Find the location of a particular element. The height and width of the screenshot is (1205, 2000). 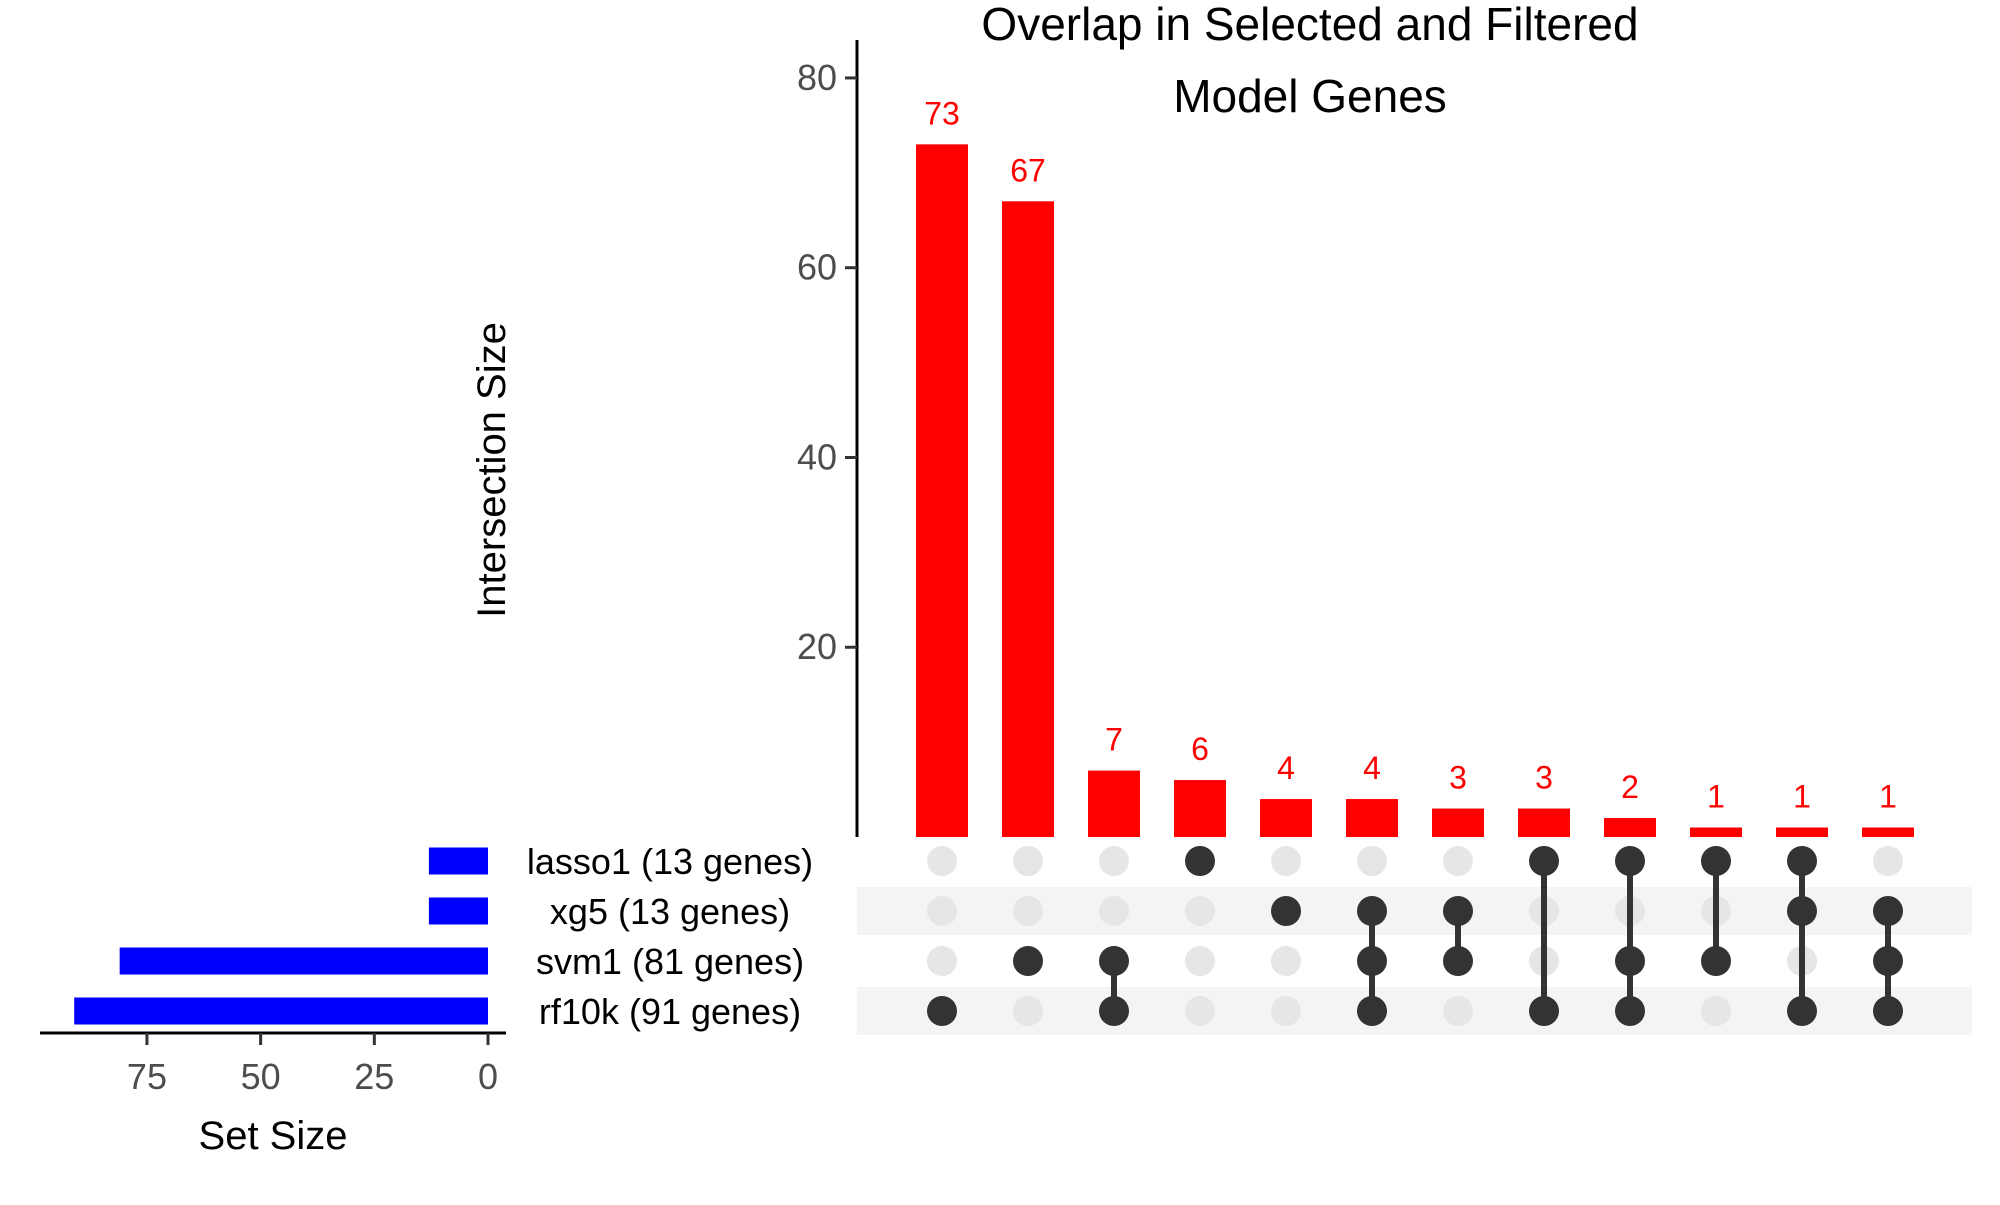

set-name-3: rf10k (91 genes) is located at coordinates (670, 1011).